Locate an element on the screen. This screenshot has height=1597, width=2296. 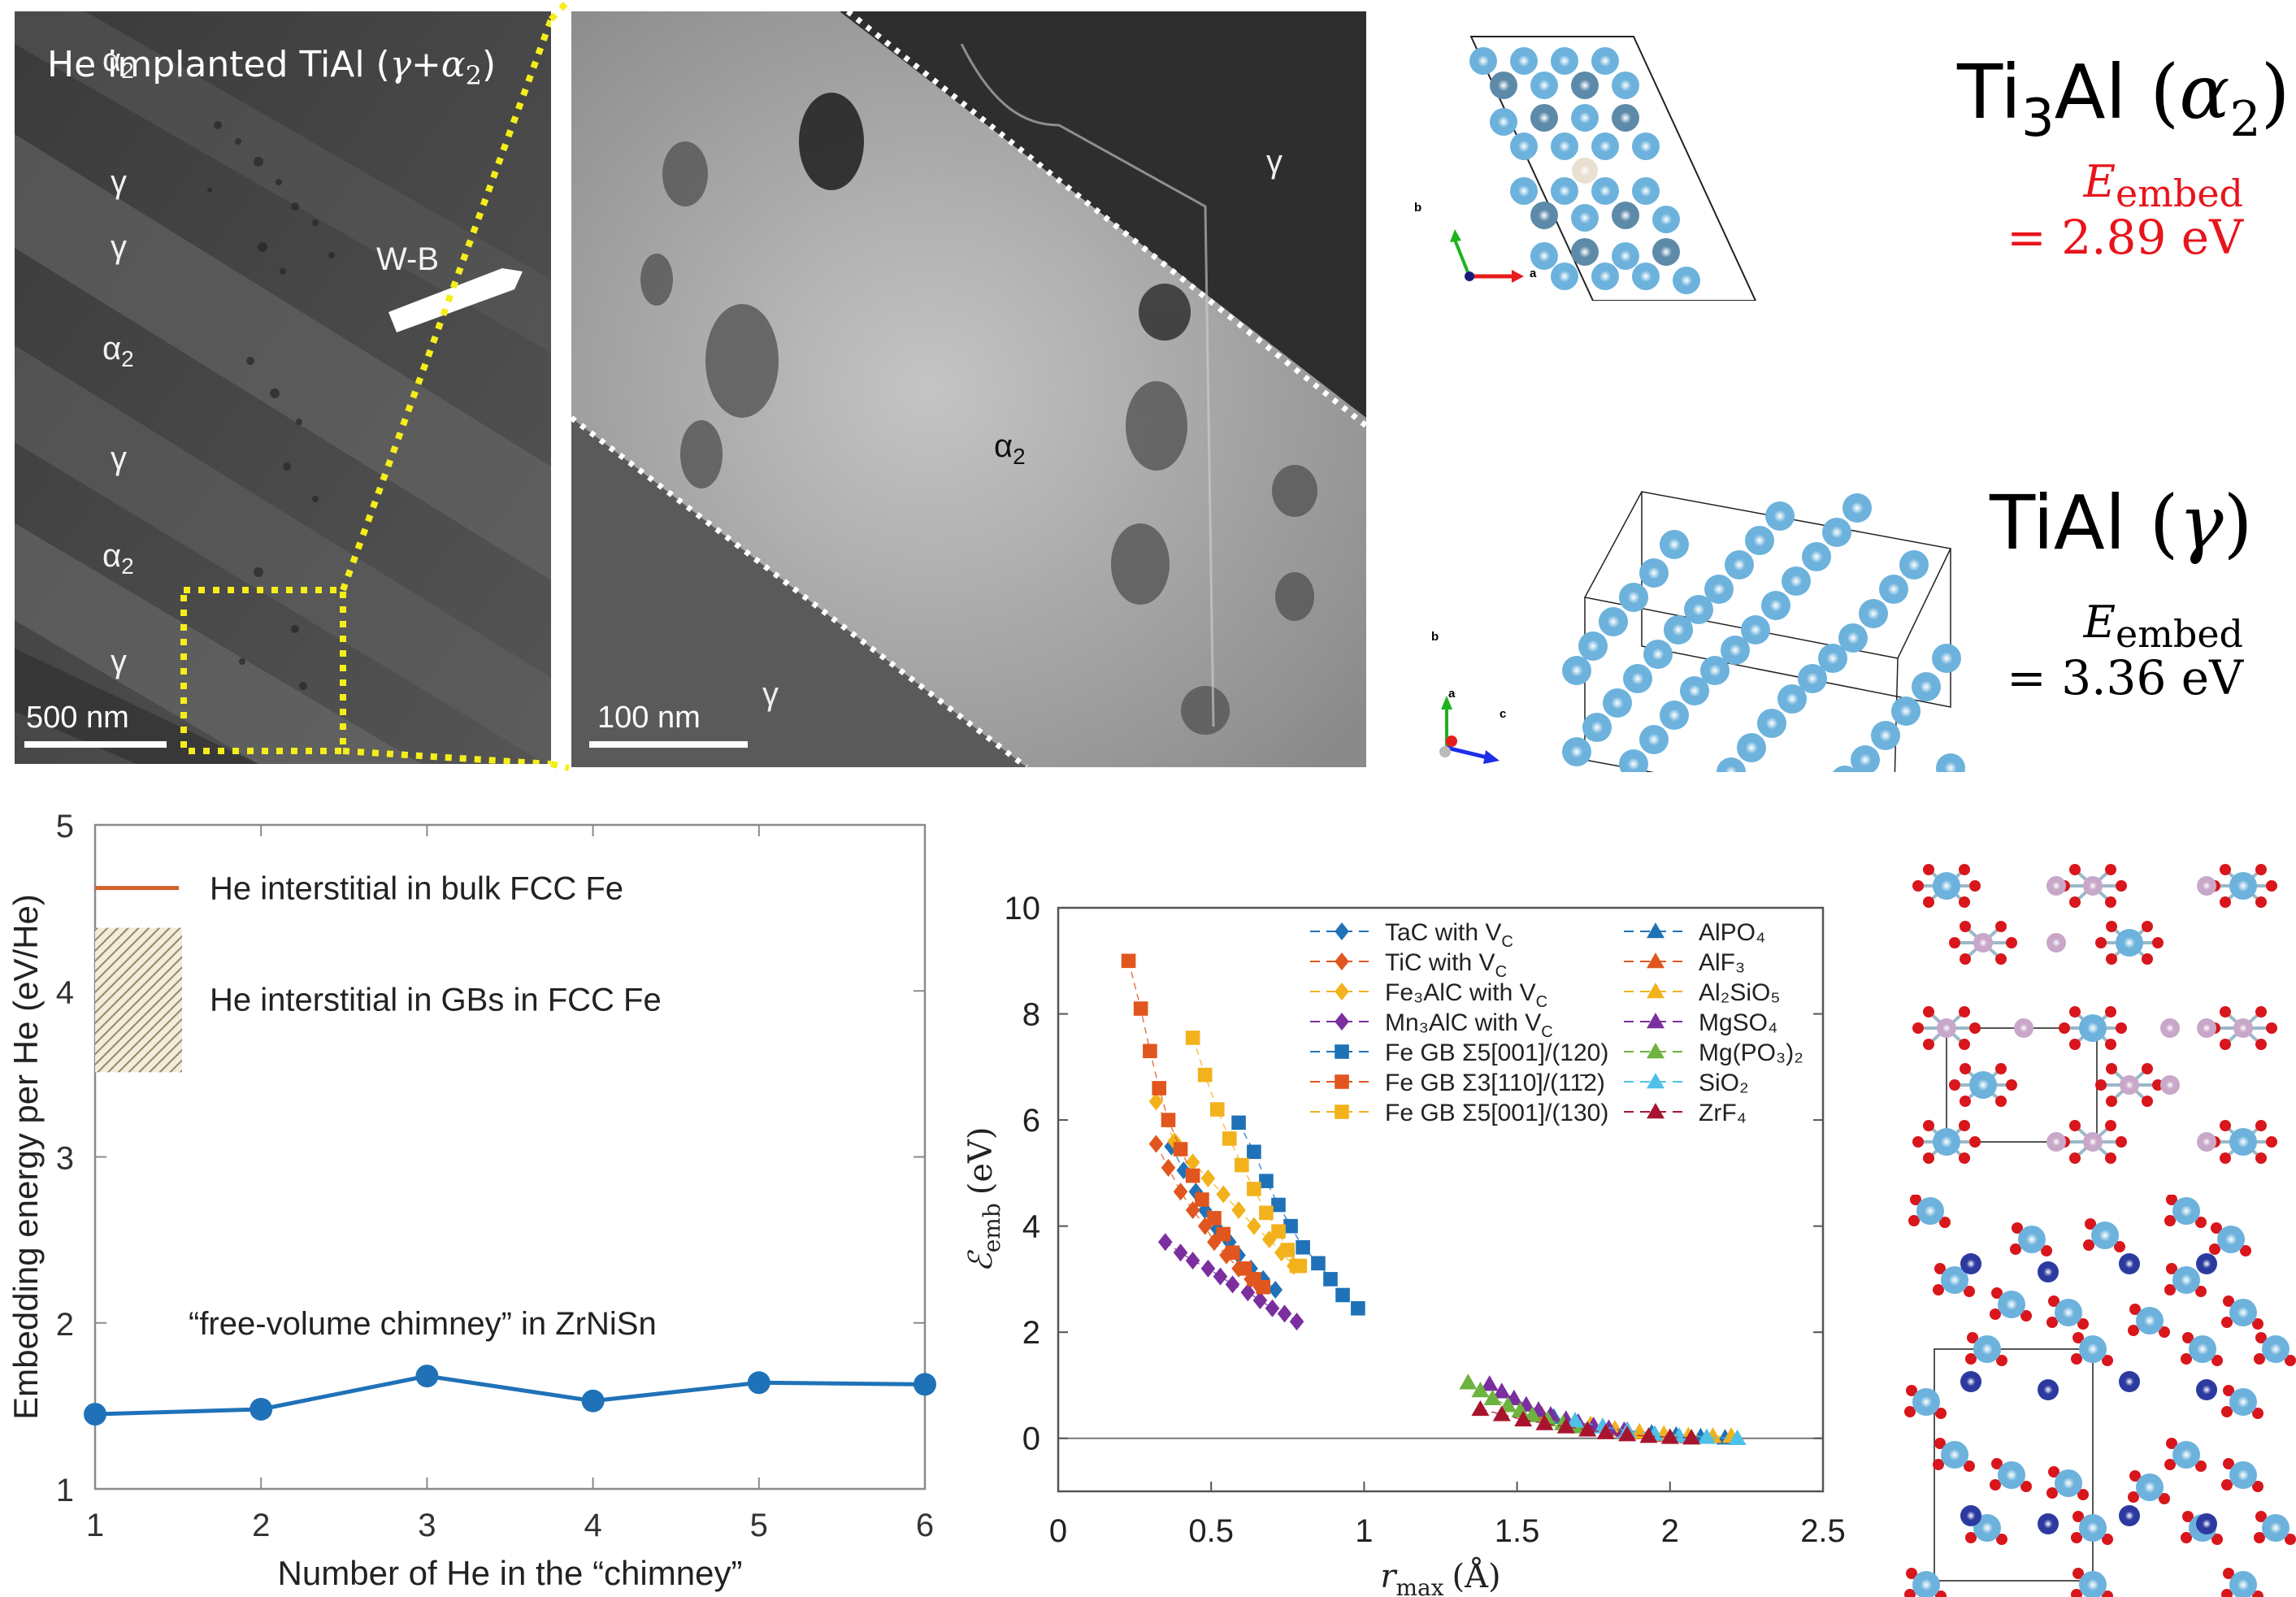
y-tick-label: 2 is located at coordinates (65, 1325).